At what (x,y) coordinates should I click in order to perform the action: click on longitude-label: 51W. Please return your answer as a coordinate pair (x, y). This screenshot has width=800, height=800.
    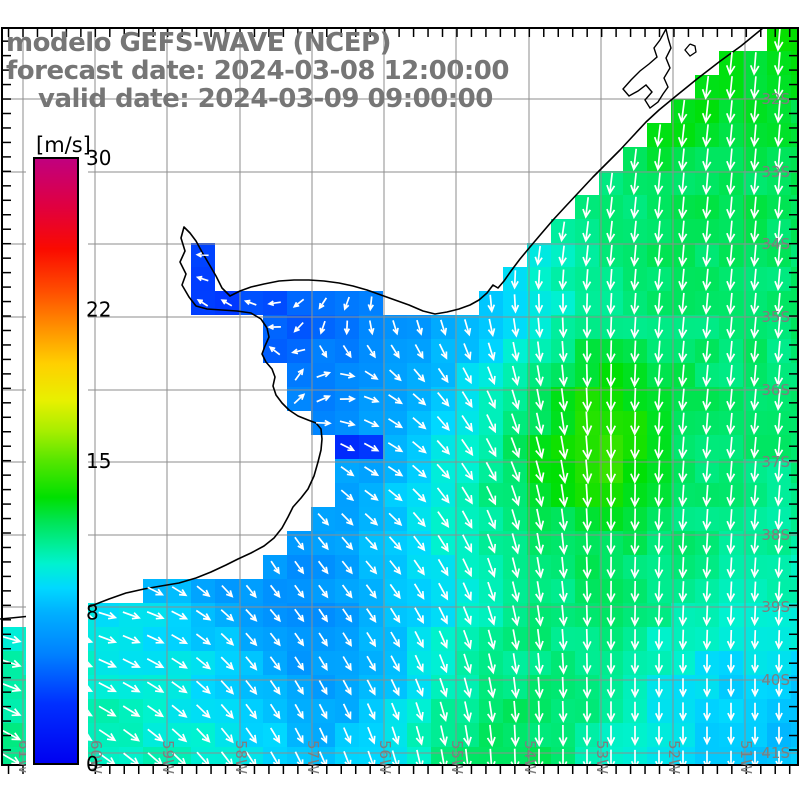
    Looking at the image, I should click on (746, 757).